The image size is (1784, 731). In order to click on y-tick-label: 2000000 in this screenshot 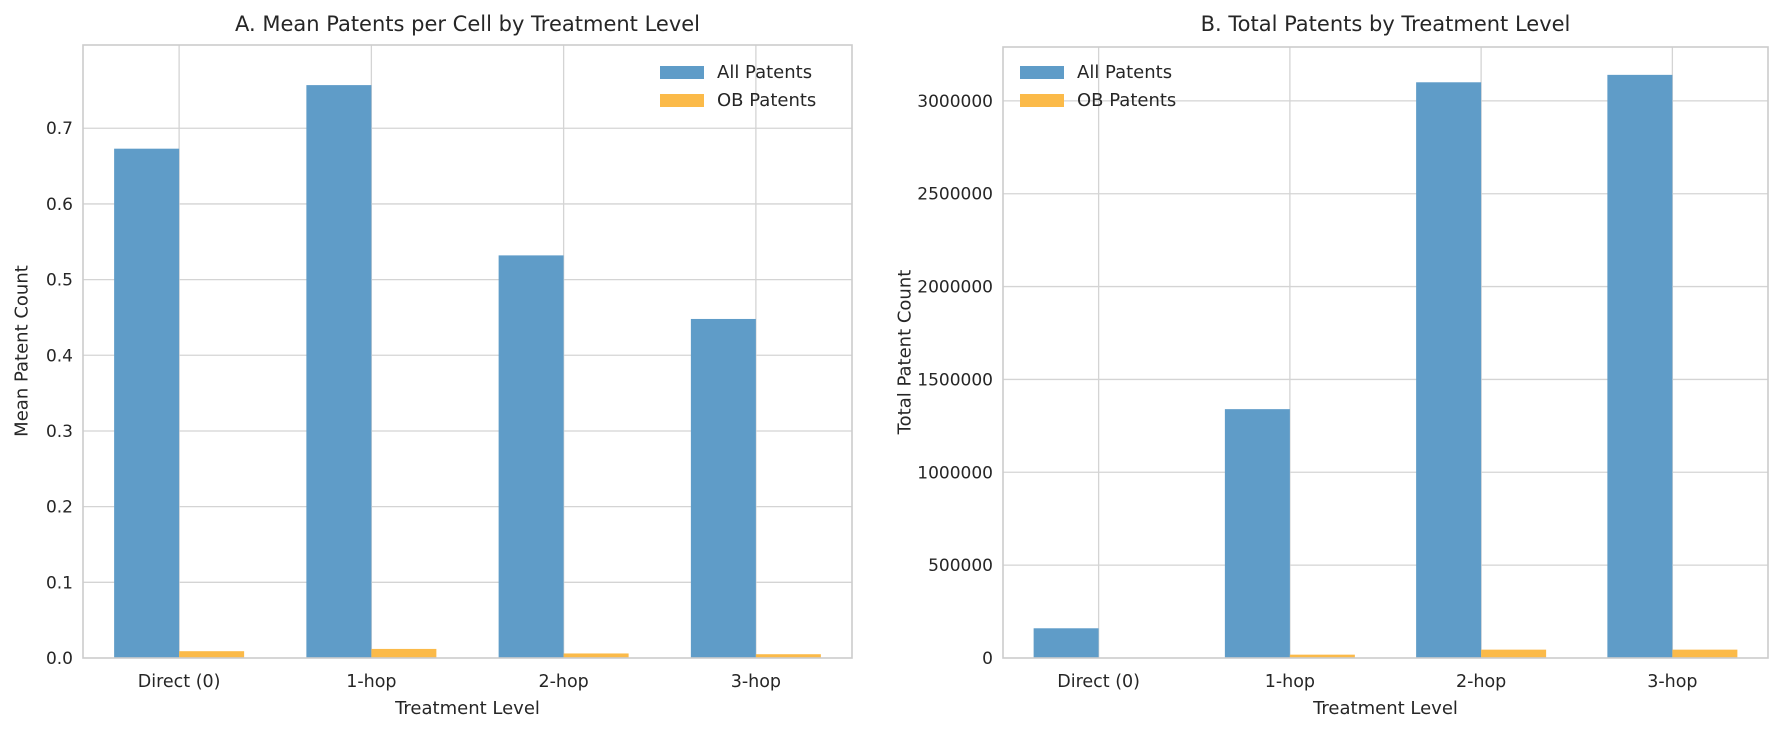, I will do `click(955, 288)`.